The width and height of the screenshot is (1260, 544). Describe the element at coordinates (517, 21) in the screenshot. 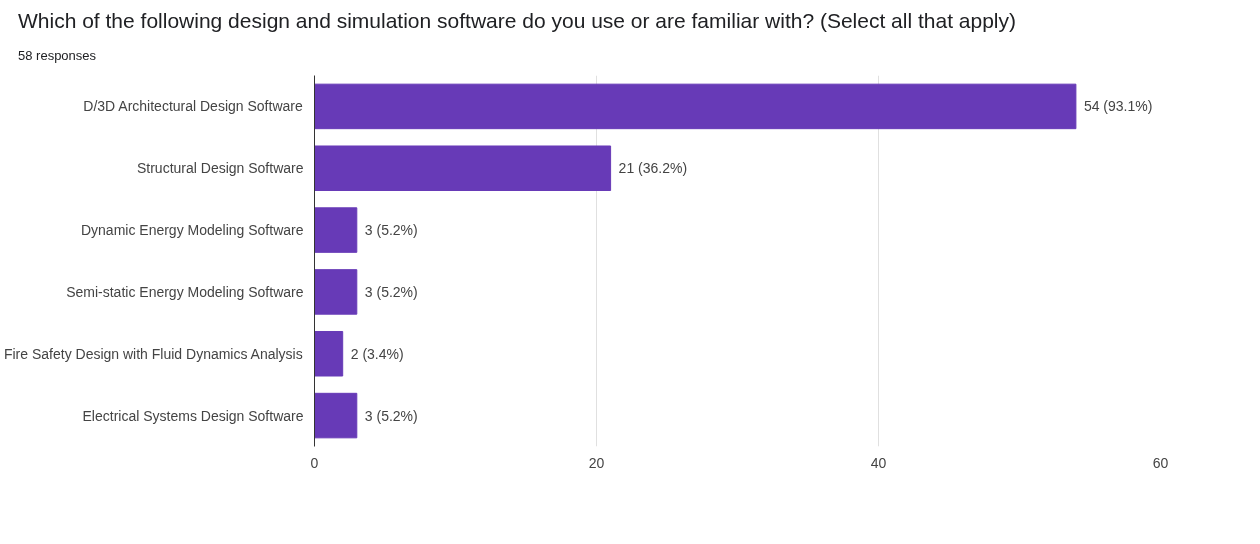

I see `chart-title: Which of the following design and simulation software do you use or are familiar with? (Select all that apply)` at that location.